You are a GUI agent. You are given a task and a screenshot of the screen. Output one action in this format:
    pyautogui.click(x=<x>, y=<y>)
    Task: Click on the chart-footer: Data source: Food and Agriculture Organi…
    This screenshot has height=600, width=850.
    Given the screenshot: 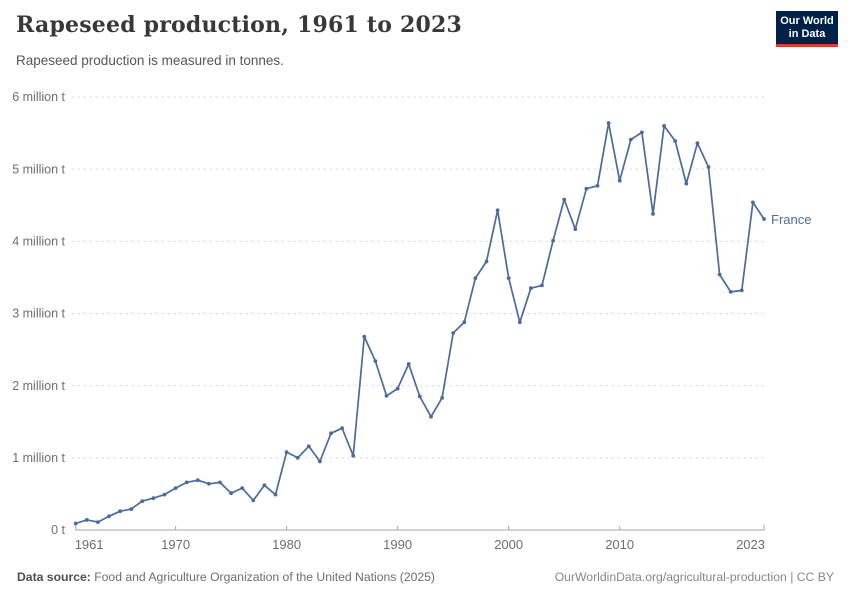 What is the action you would take?
    pyautogui.click(x=425, y=577)
    